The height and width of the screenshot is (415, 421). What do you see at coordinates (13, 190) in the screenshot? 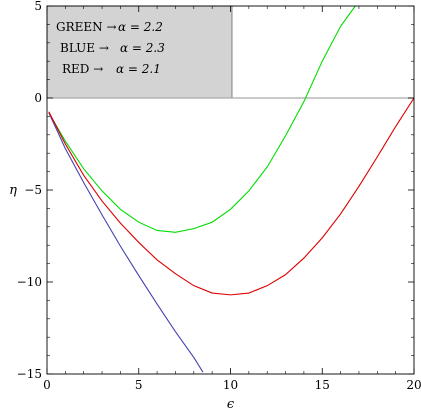
I see `y-axis-label: η` at bounding box center [13, 190].